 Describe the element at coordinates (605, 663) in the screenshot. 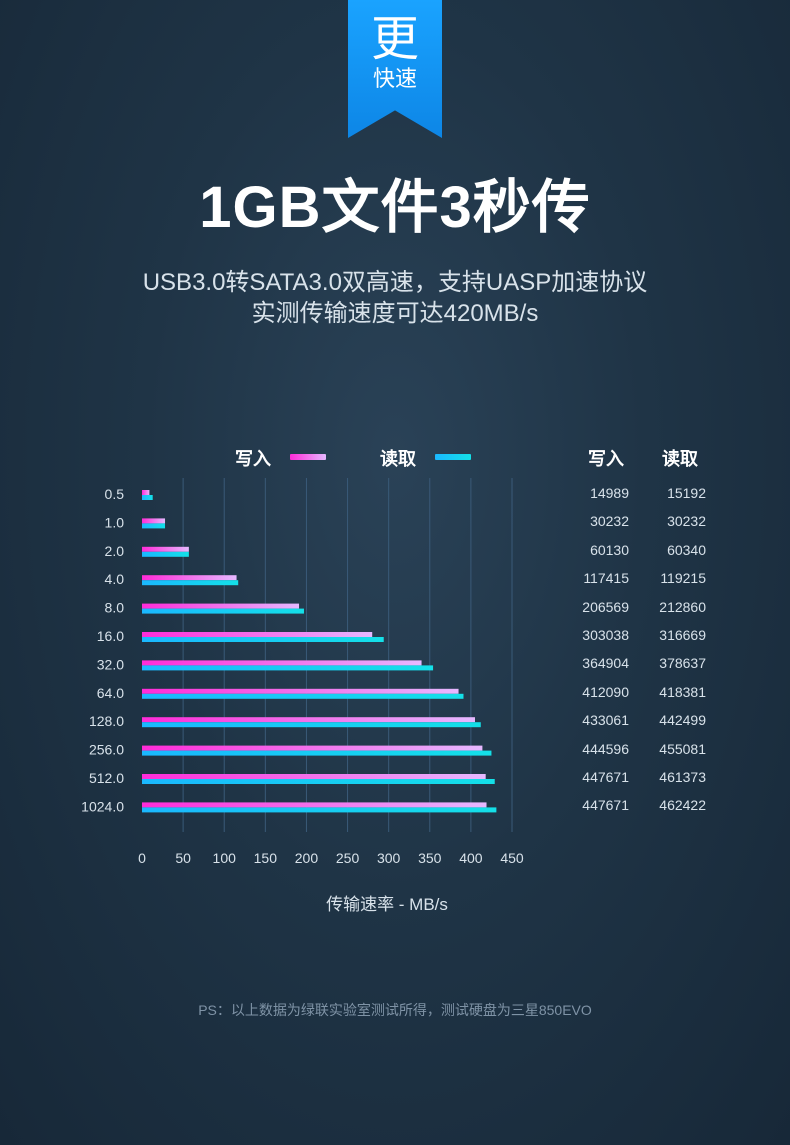

I see `table-cell-write: 364904` at that location.